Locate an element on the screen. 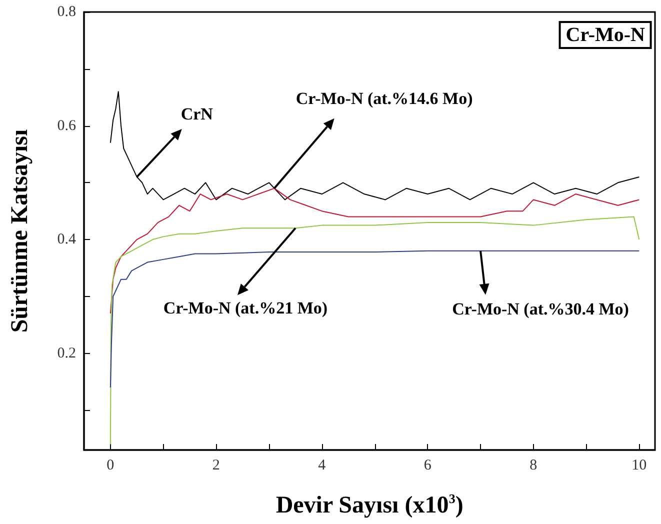 This screenshot has height=524, width=661. annotation: CrN is located at coordinates (197, 114).